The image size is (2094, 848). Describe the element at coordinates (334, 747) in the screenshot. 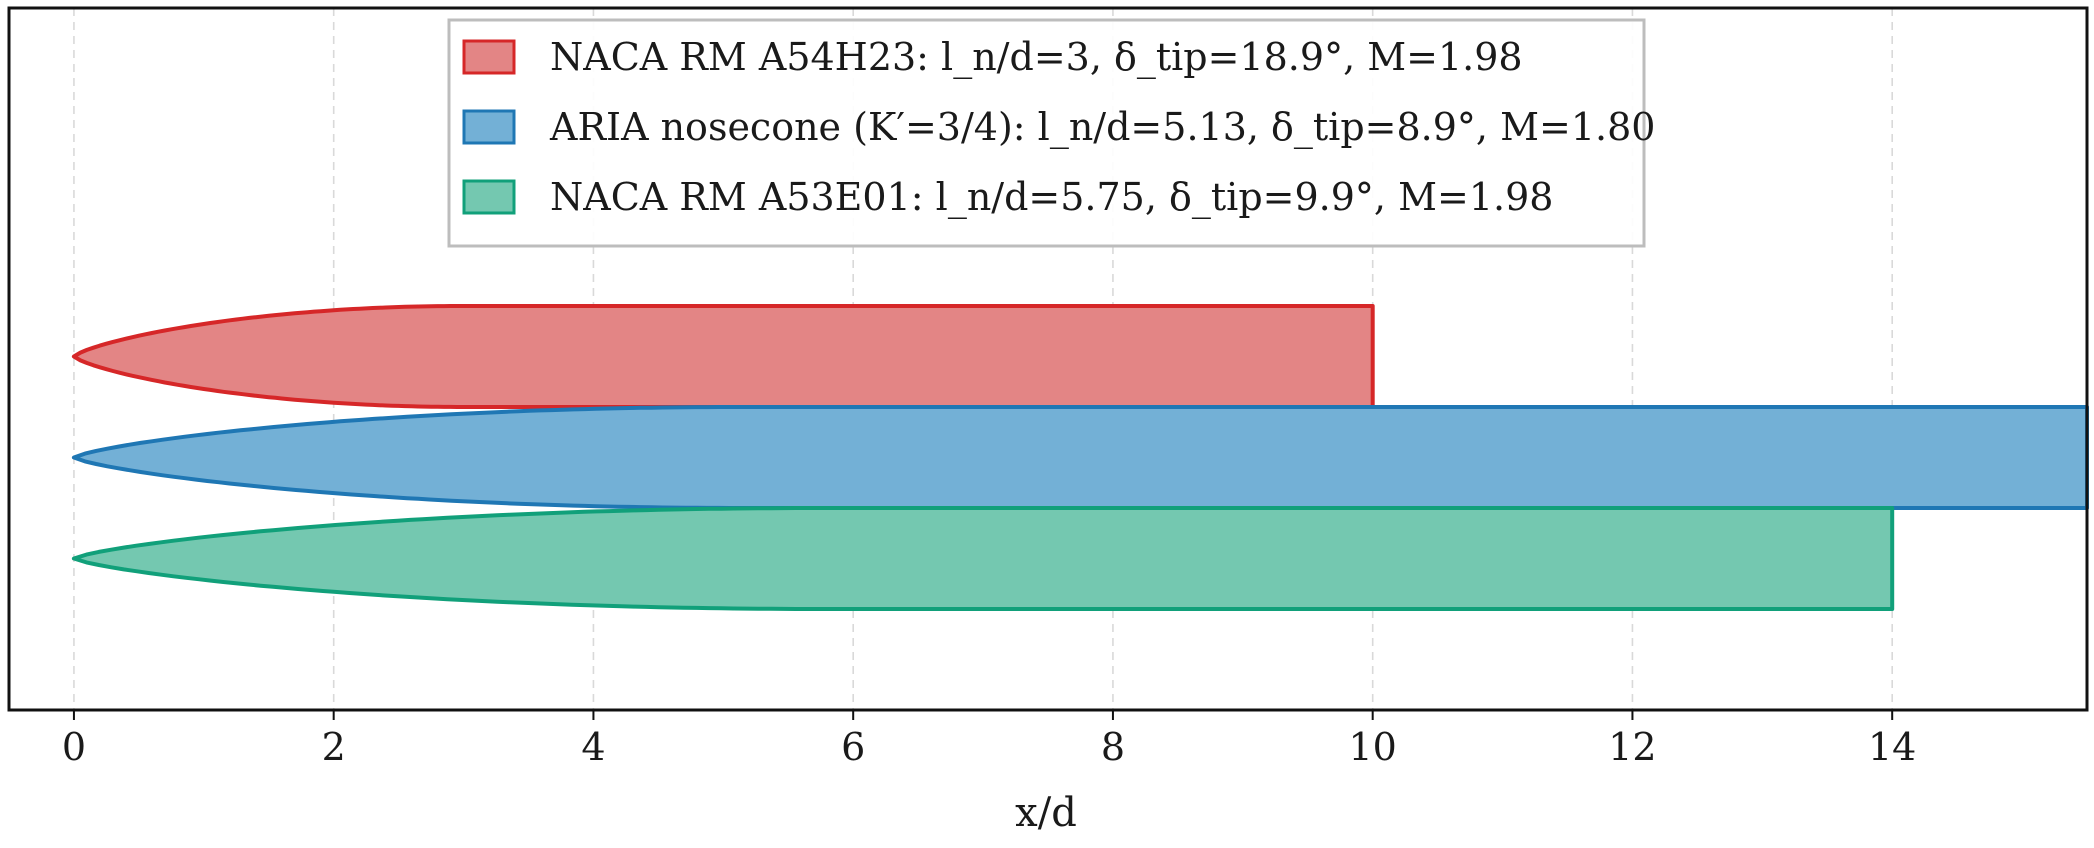

I see `x-tick-label: 2` at that location.